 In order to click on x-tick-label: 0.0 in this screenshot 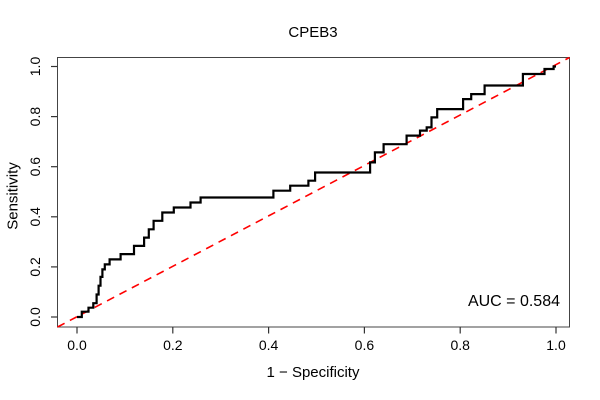, I will do `click(77, 345)`.